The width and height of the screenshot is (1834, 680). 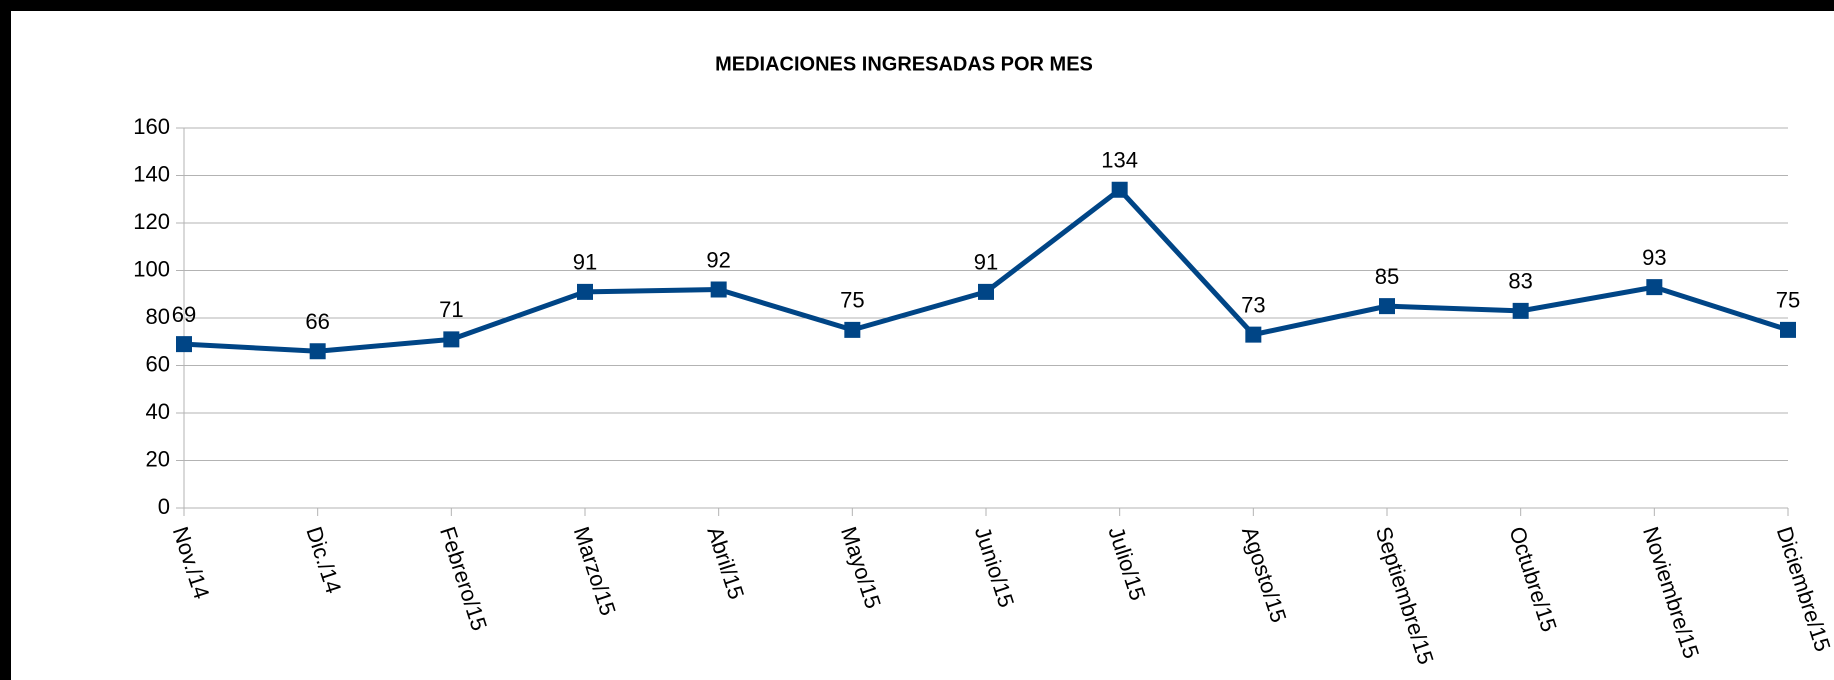 I want to click on y-tick-label: 80, so click(x=158, y=316).